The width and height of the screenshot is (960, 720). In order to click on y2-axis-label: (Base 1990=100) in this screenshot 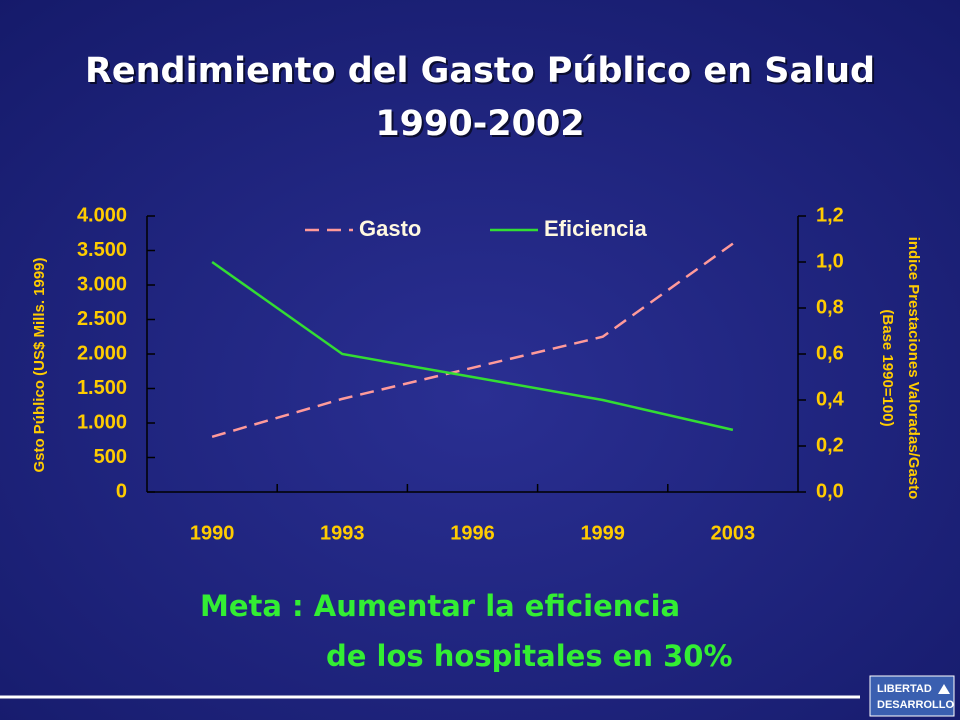, I will do `click(887, 367)`.